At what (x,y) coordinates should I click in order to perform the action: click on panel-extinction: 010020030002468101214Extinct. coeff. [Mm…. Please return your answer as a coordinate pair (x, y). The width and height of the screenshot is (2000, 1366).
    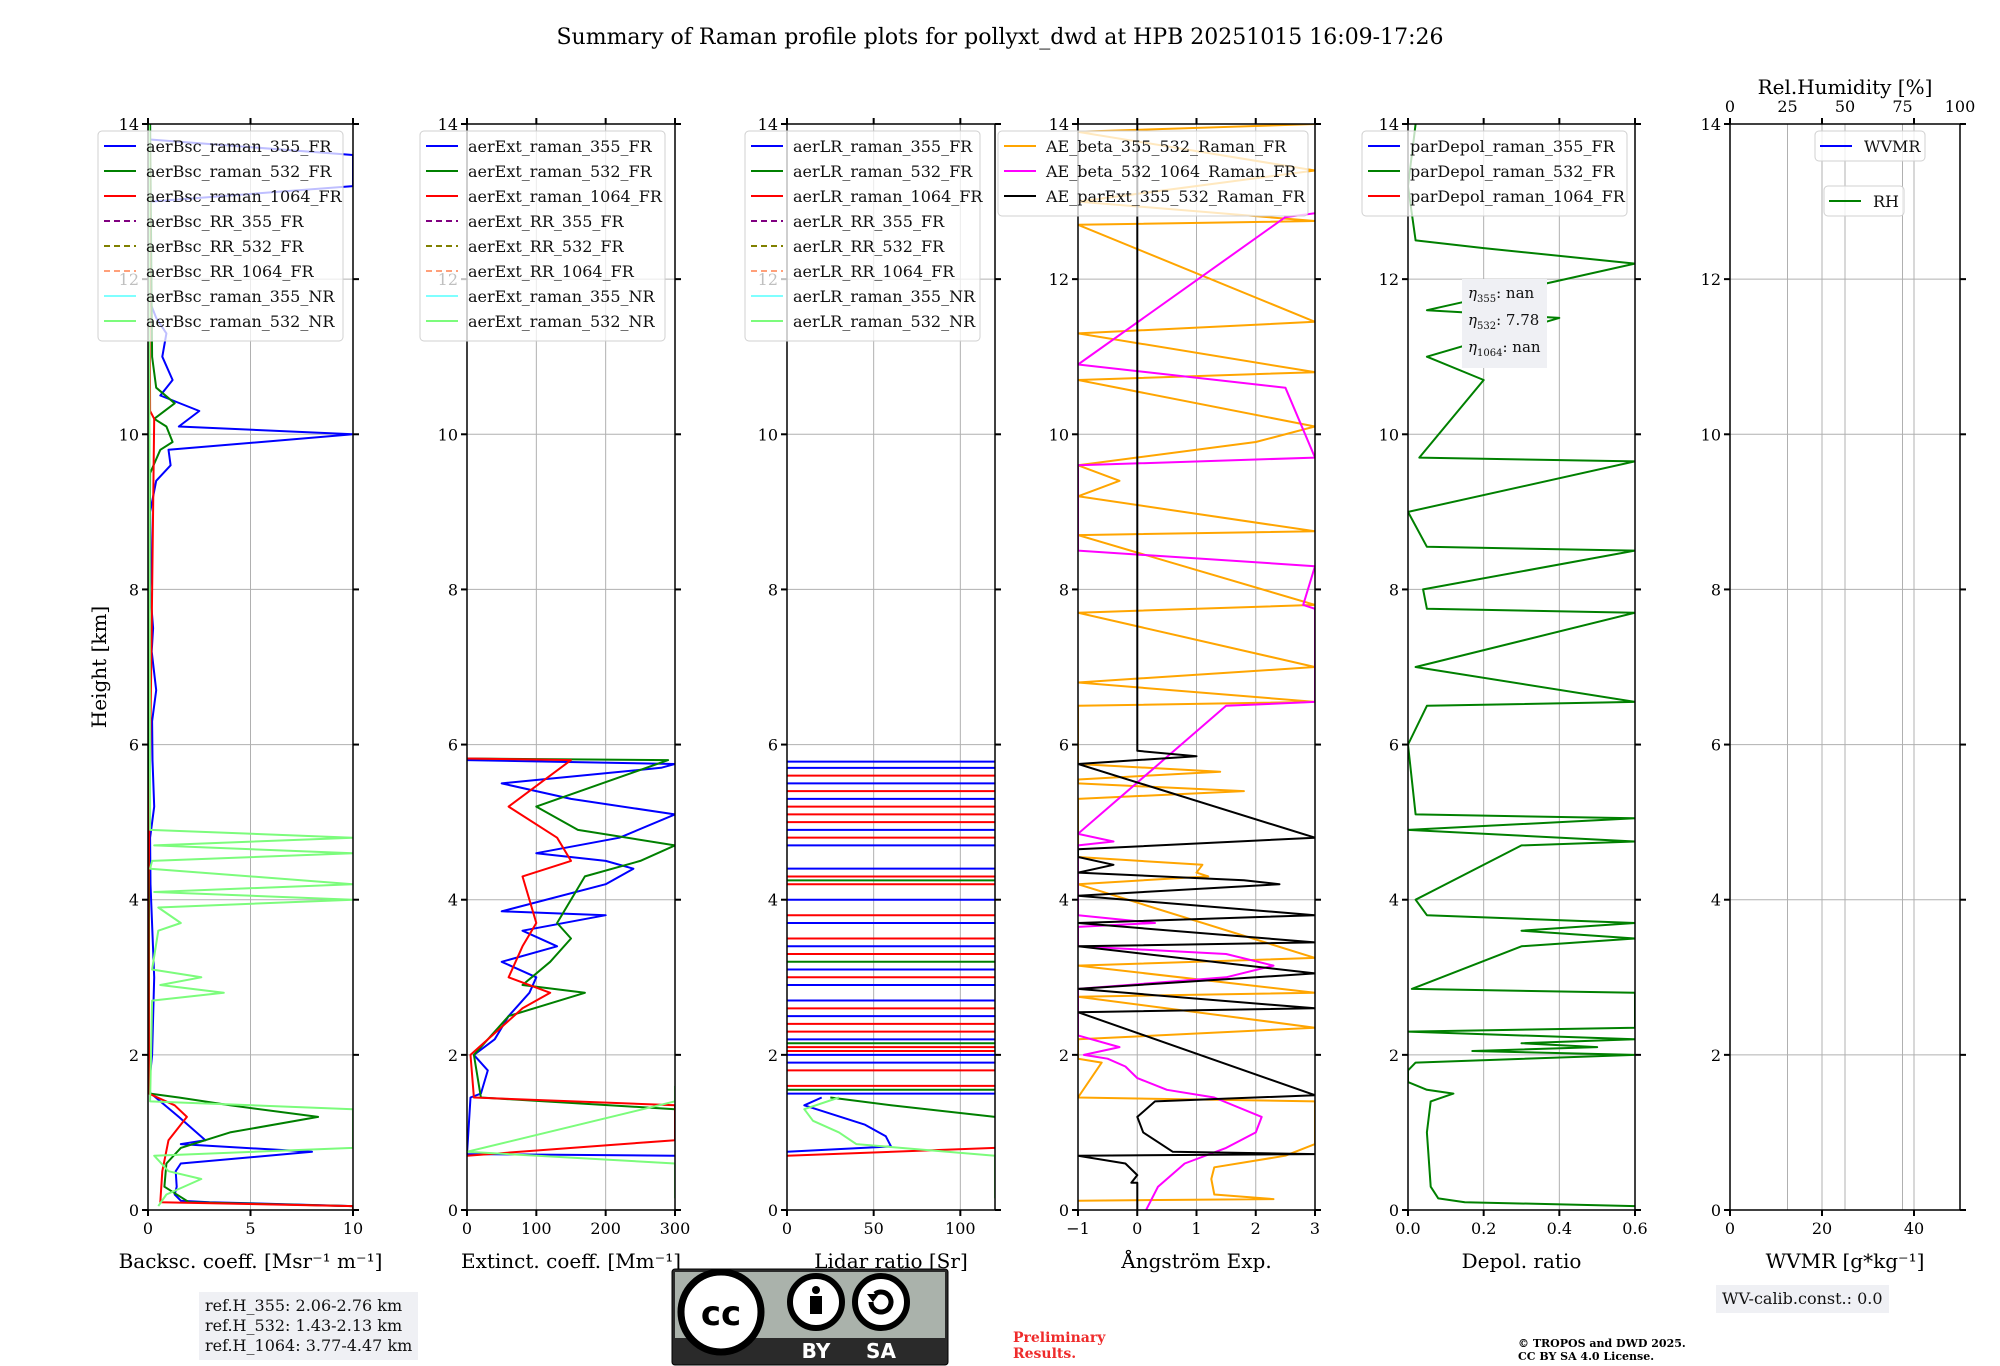
    Looking at the image, I should click on (555, 694).